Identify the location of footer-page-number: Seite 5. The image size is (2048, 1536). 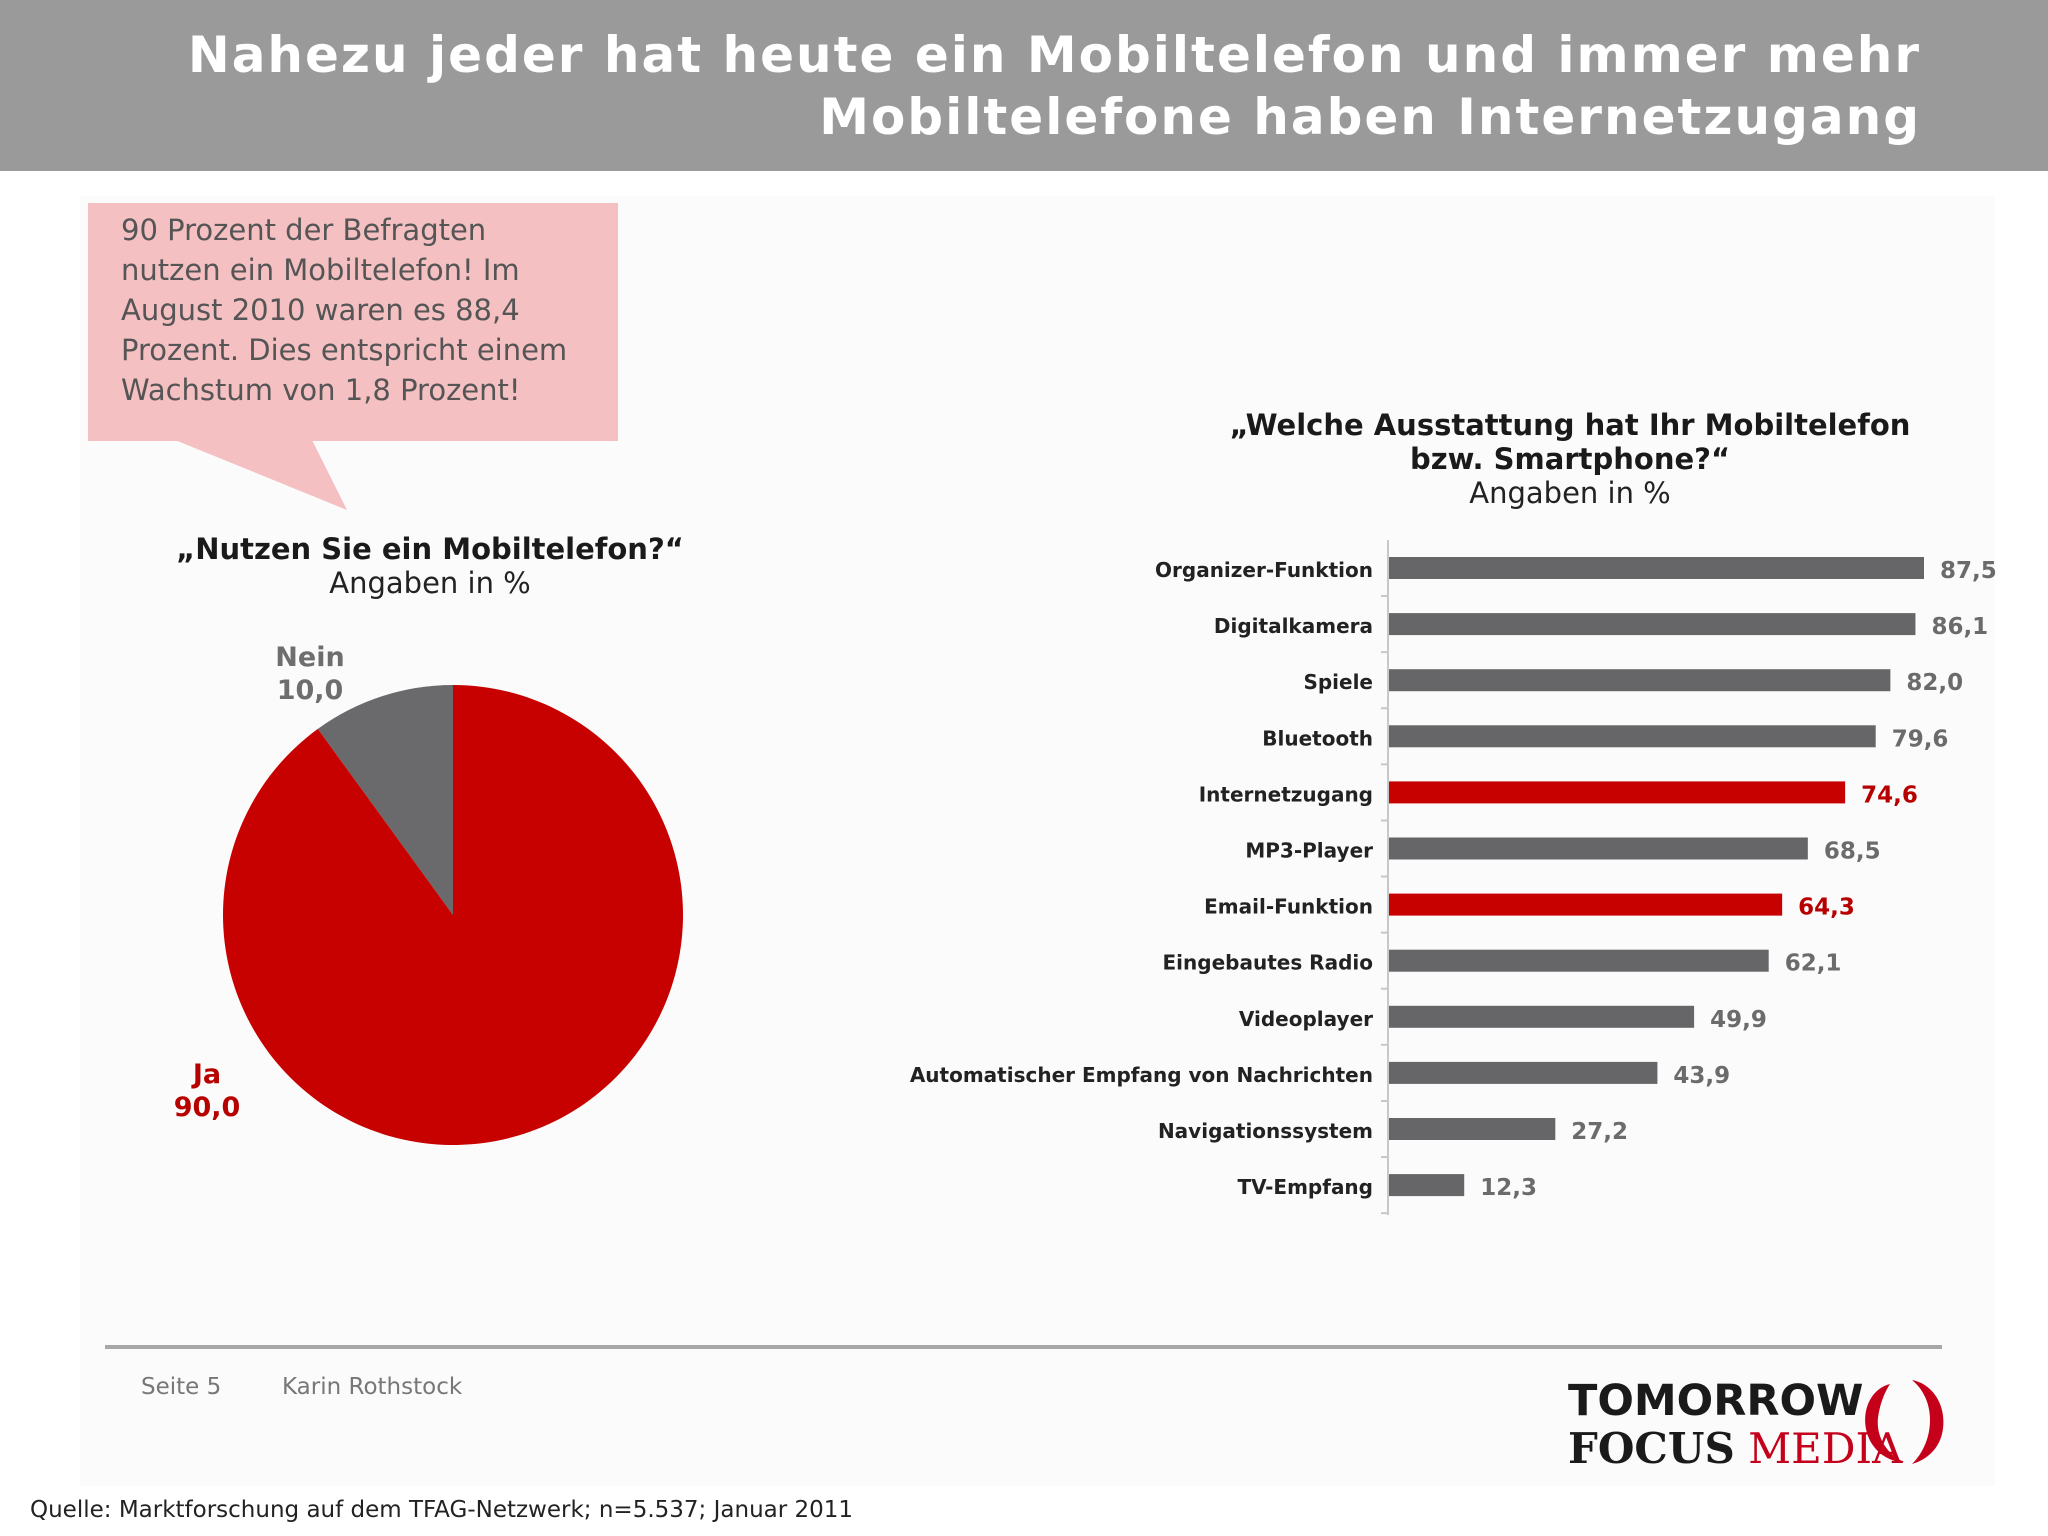
(181, 1387).